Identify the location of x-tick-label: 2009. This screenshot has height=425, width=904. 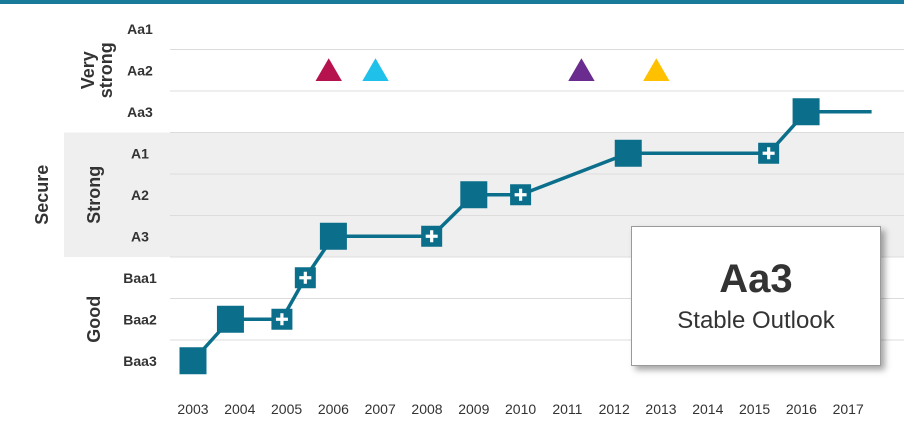
(473, 409).